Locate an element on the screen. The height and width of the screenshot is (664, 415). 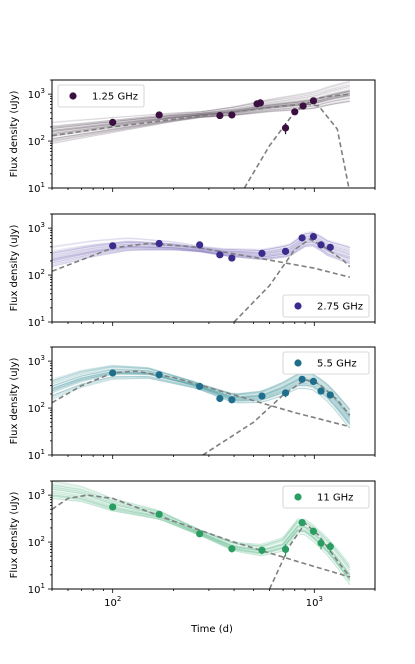
plot-area is located at coordinates (201, 134).